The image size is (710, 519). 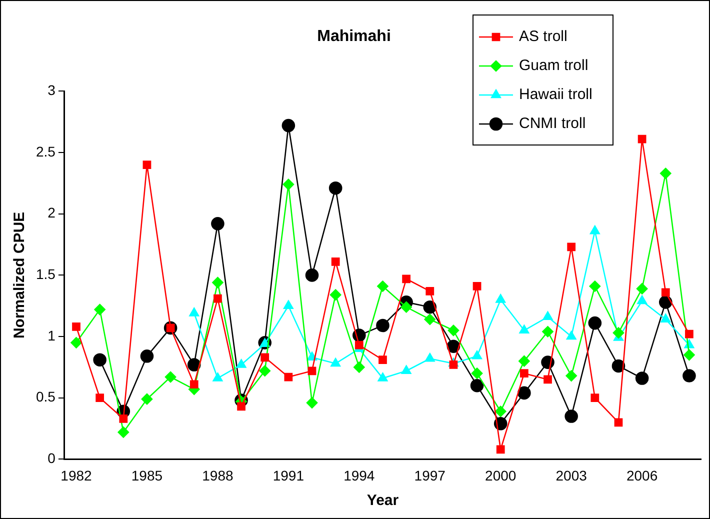 I want to click on x-axis-title: Year, so click(x=382, y=501).